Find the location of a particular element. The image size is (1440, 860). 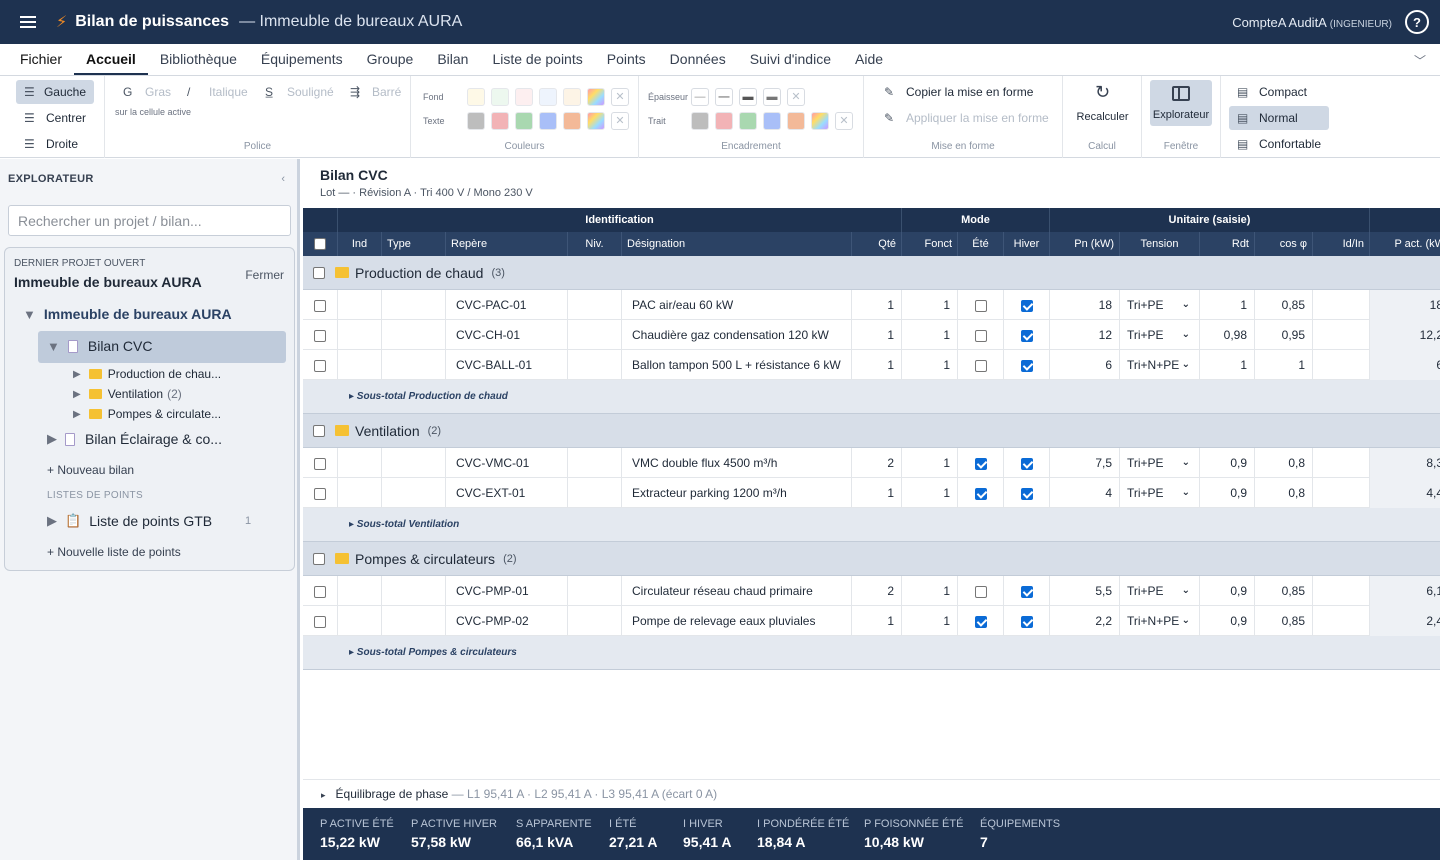

align-left-button: ☰ Gauche is located at coordinates (55, 92).